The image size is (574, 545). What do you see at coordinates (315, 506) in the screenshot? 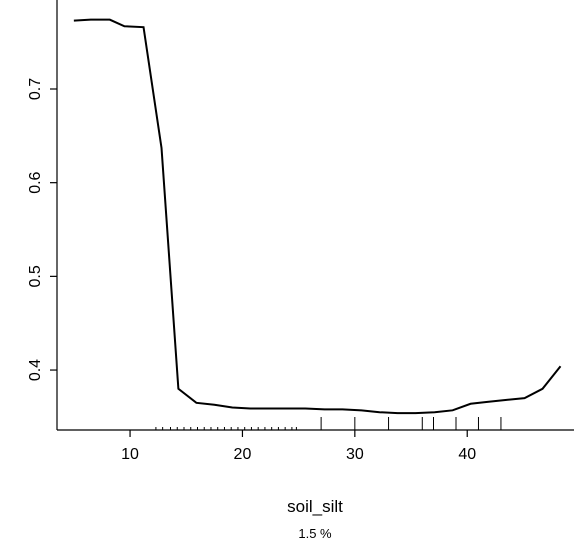
I see `x-axis-label: soil_silt` at bounding box center [315, 506].